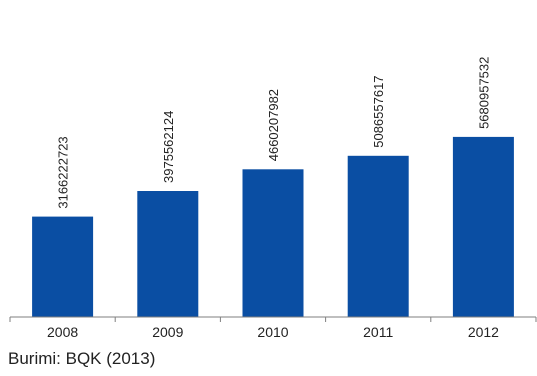 This screenshot has width=537, height=376. I want to click on data-label-2008: 3166222723, so click(63, 172).